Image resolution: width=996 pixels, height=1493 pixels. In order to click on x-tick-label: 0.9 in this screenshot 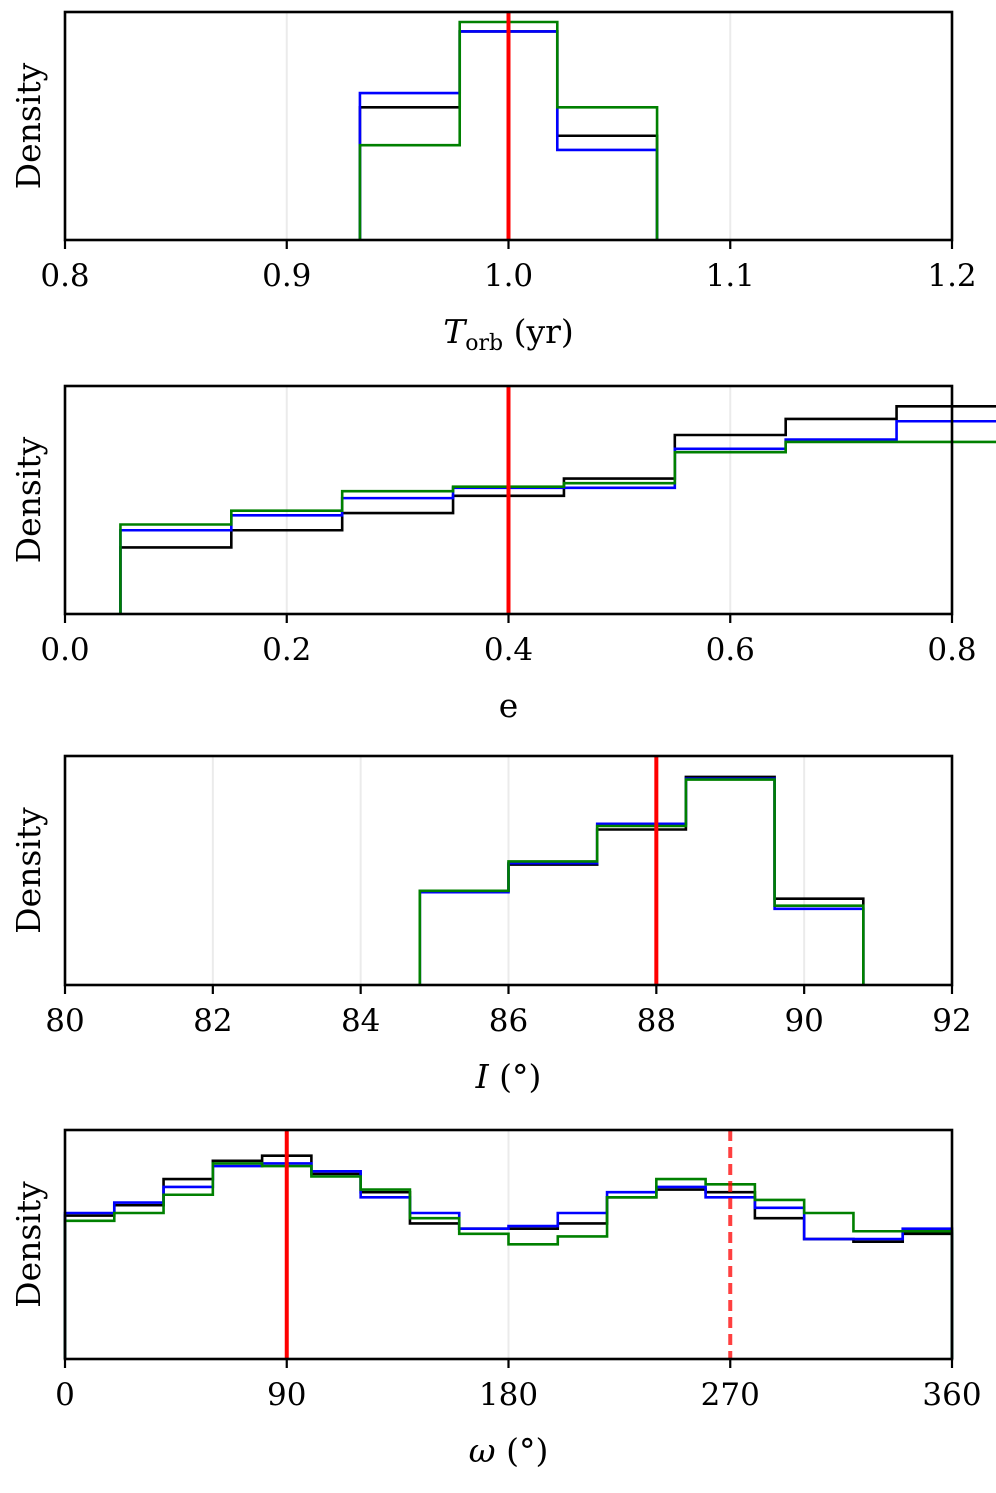, I will do `click(286, 276)`.